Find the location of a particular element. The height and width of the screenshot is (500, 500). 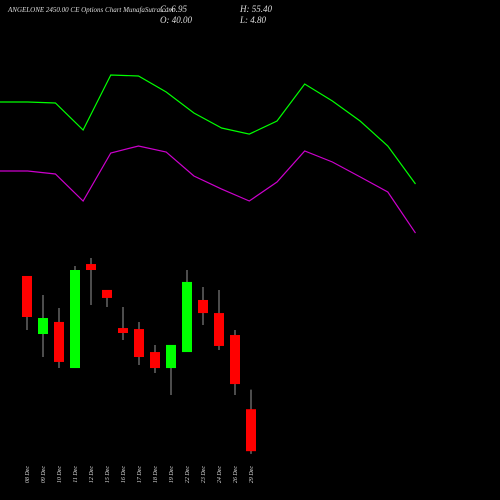

x-tick-label: 15 Dec is located at coordinates (108, 474).